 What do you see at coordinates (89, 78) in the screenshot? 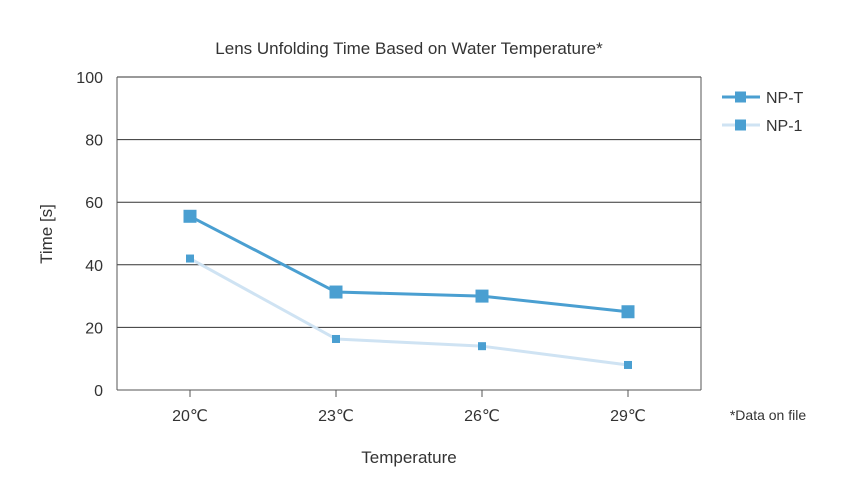
I see `y-tick-label: 100` at bounding box center [89, 78].